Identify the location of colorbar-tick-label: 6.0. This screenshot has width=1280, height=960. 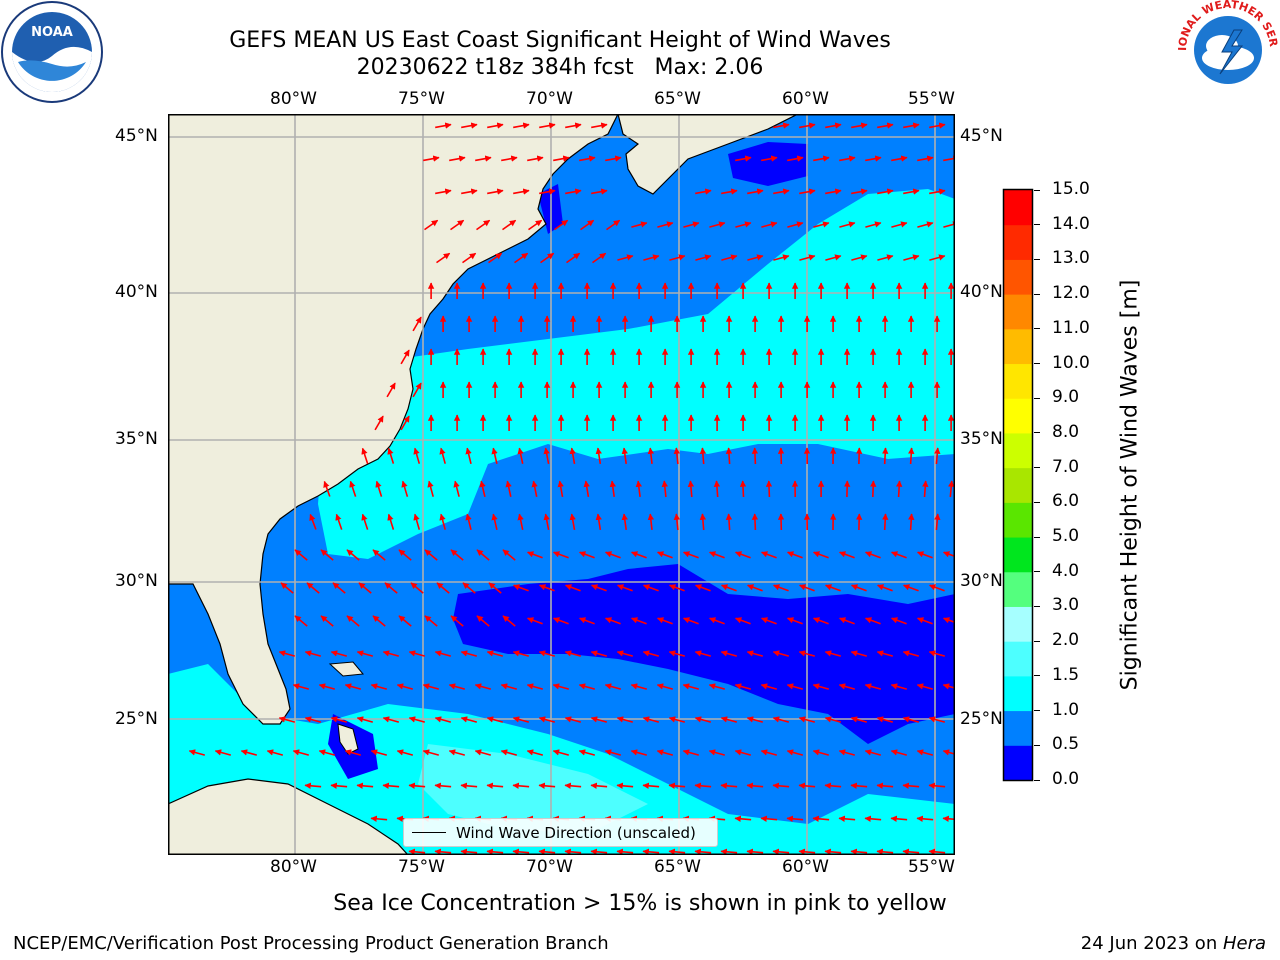
(1066, 501).